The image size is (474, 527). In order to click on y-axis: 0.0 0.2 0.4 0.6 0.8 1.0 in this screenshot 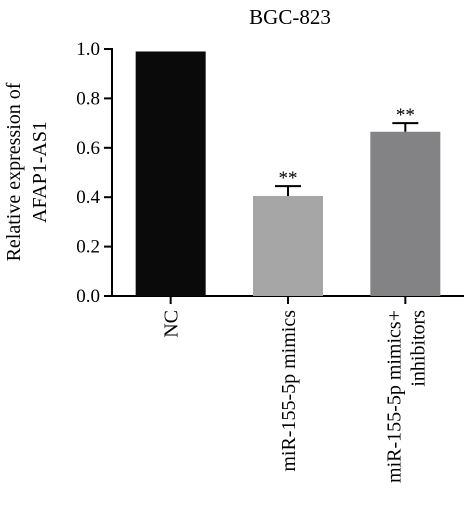, I will do `click(94, 173)`.